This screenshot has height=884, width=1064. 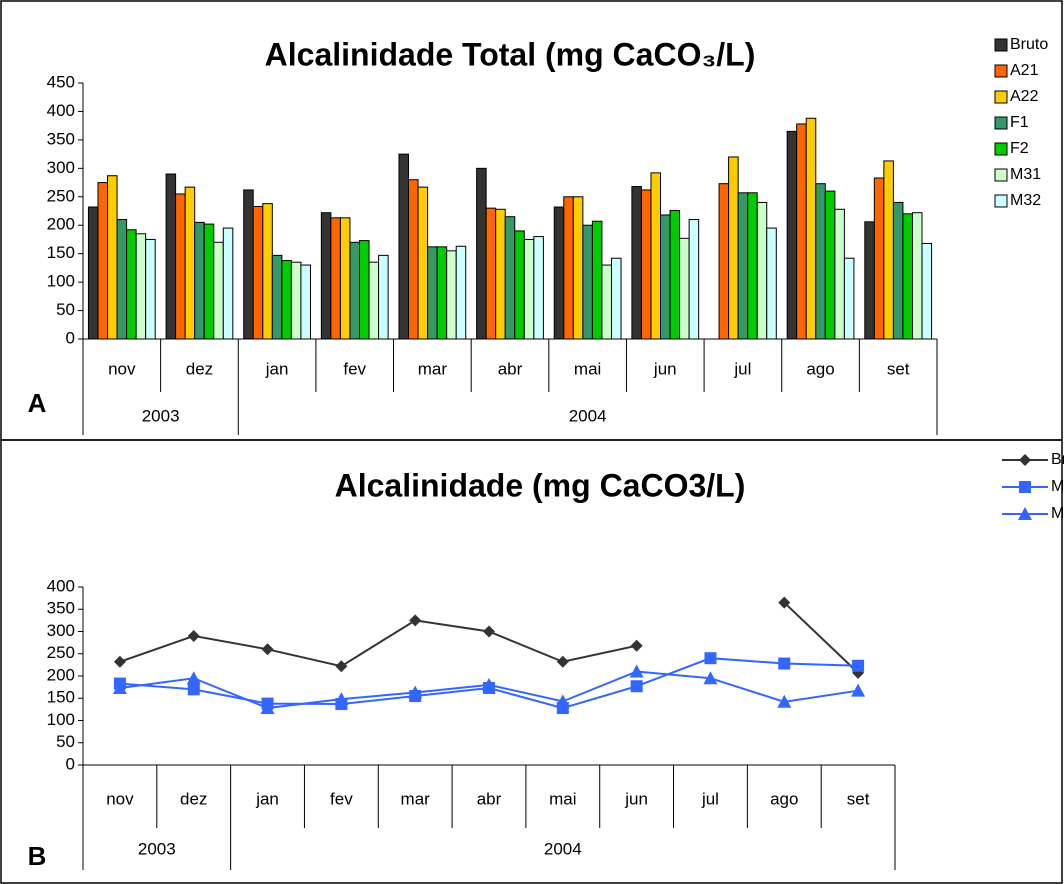 I want to click on x-tick-label: abr, so click(x=489, y=798).